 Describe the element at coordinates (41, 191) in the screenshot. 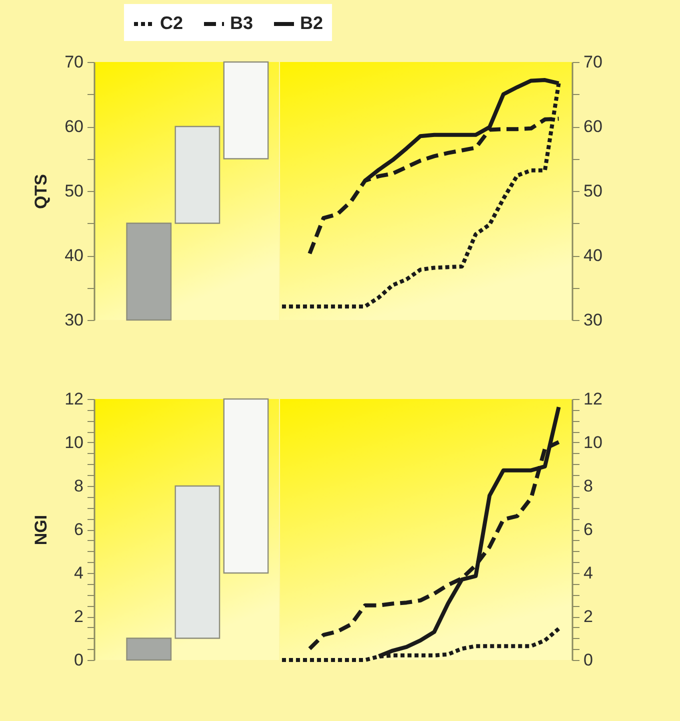

I see `y-axis-title: QTS` at that location.